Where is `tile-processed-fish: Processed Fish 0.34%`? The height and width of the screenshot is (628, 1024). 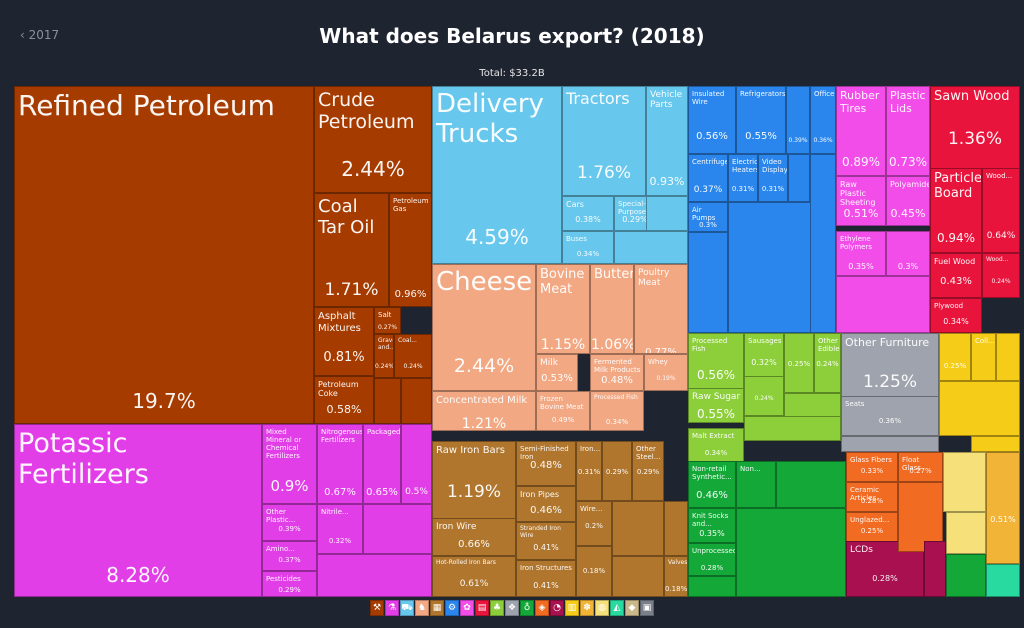
tile-processed-fish: Processed Fish 0.34% is located at coordinates (617, 411).